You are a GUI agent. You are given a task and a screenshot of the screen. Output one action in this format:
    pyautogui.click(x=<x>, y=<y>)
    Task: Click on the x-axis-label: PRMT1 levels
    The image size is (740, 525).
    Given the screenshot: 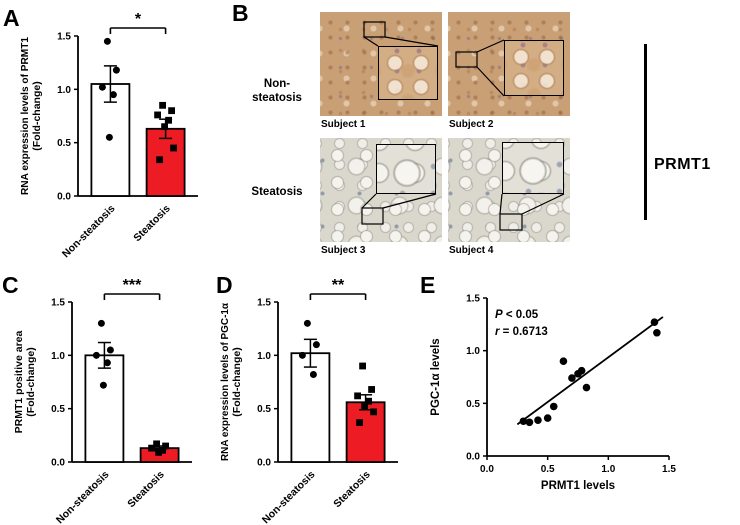 What is the action you would take?
    pyautogui.click(x=578, y=486)
    